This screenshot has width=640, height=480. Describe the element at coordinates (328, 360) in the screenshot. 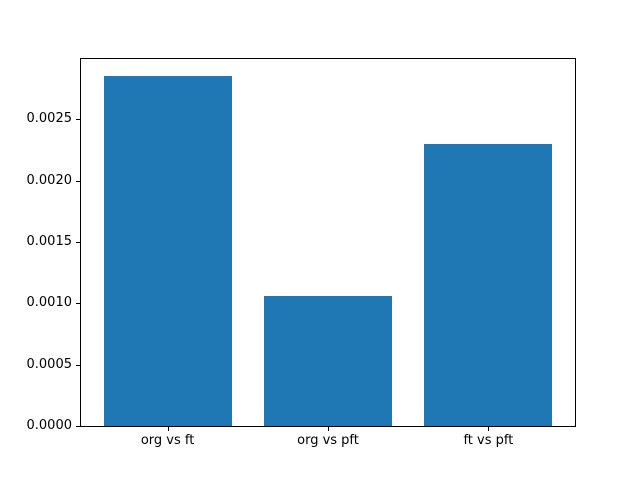

I see `bar-org-vs-pft` at that location.